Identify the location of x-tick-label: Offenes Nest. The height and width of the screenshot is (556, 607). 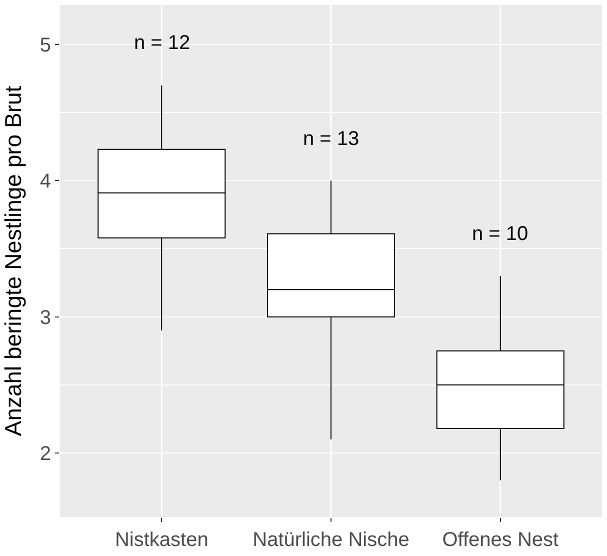
(500, 540).